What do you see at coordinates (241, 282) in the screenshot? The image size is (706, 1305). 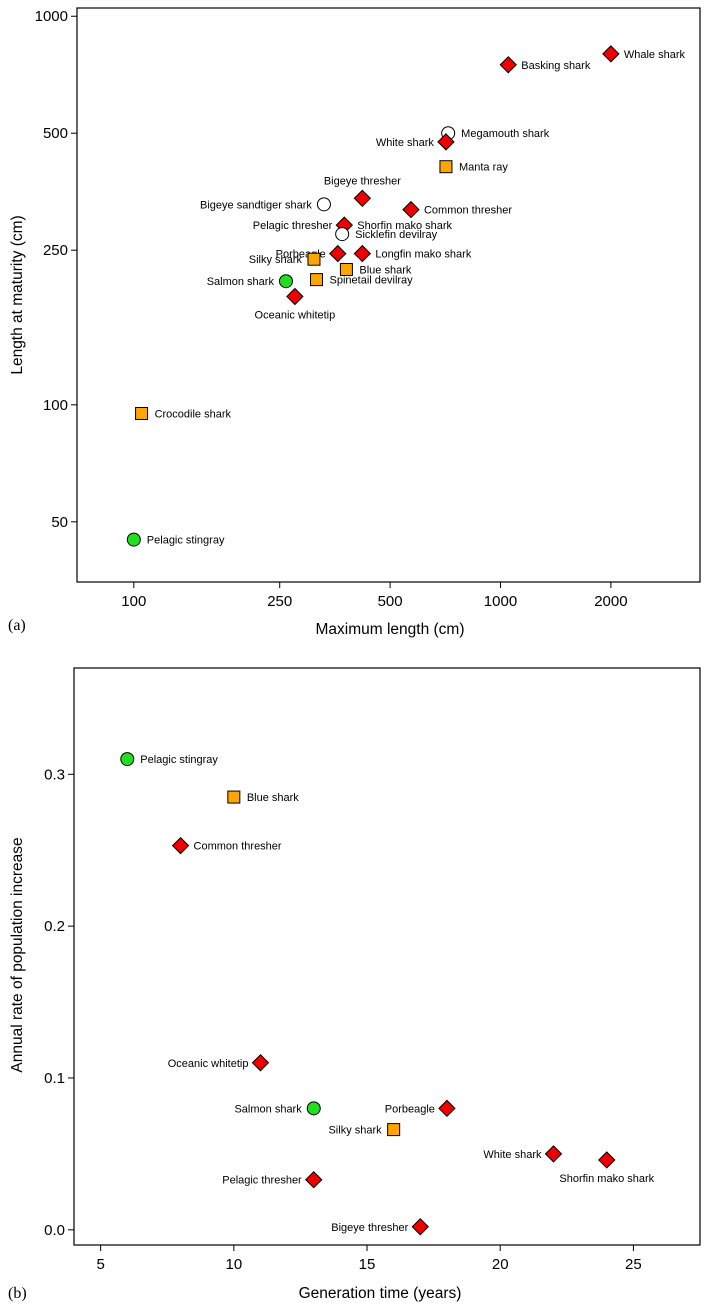 I see `point-label: Salmon shark` at bounding box center [241, 282].